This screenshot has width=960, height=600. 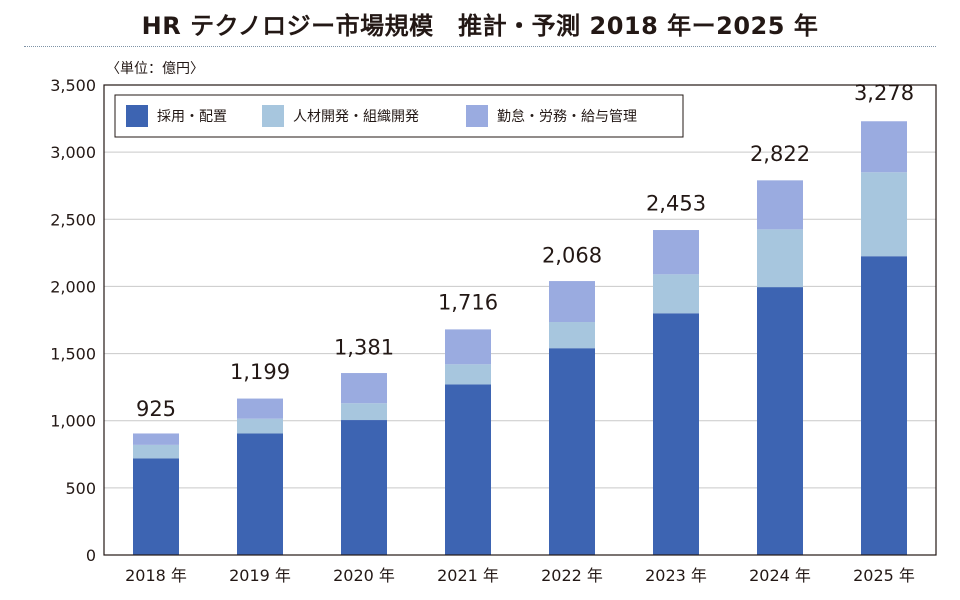 What do you see at coordinates (73, 286) in the screenshot?
I see `y-tick-label: 2,000` at bounding box center [73, 286].